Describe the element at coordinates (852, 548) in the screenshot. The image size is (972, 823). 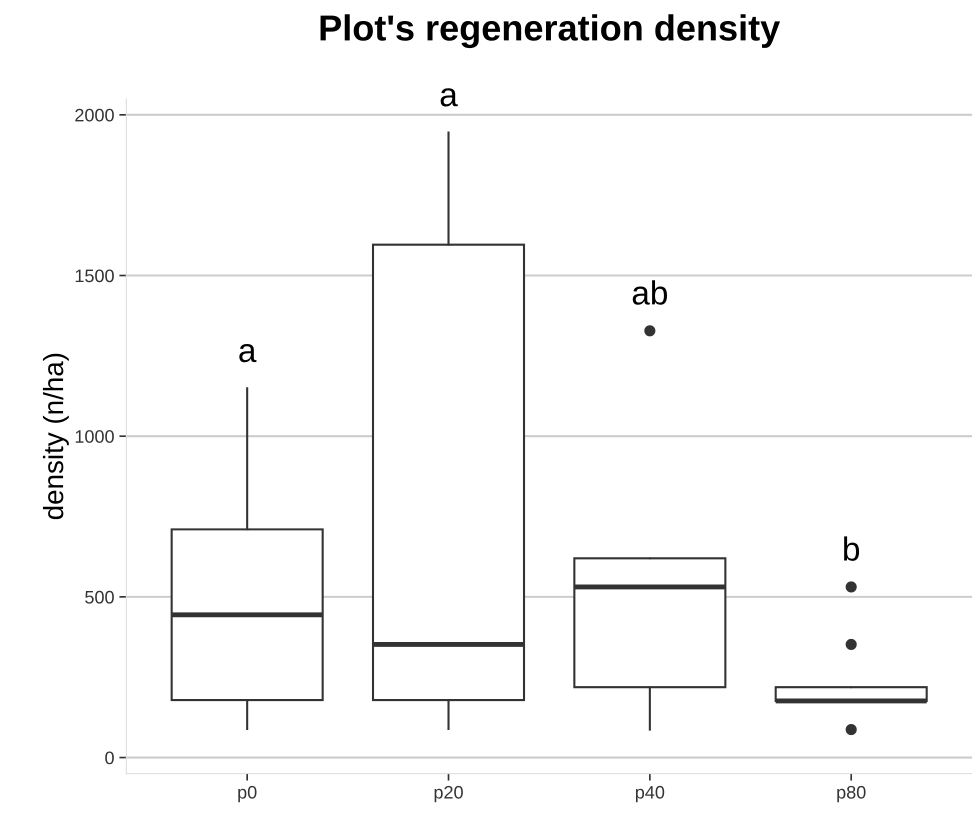
I see `annotation: b` at that location.